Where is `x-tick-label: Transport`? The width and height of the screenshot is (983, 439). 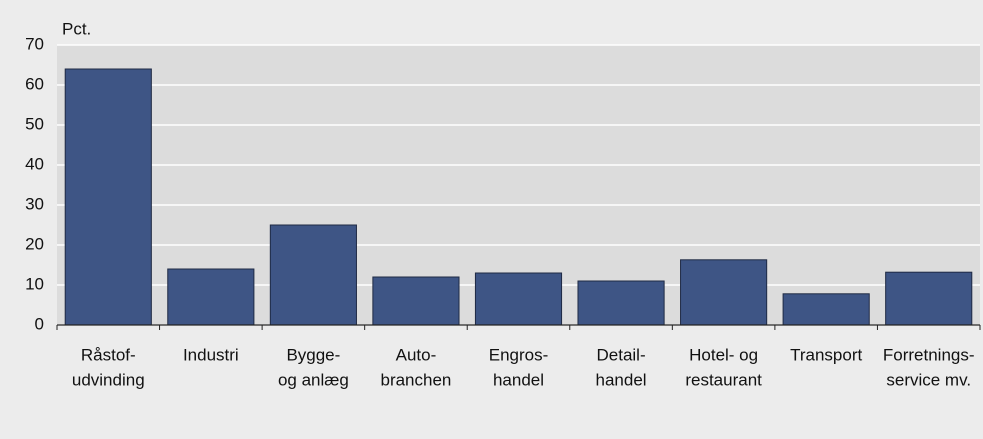 x-tick-label: Transport is located at coordinates (826, 354).